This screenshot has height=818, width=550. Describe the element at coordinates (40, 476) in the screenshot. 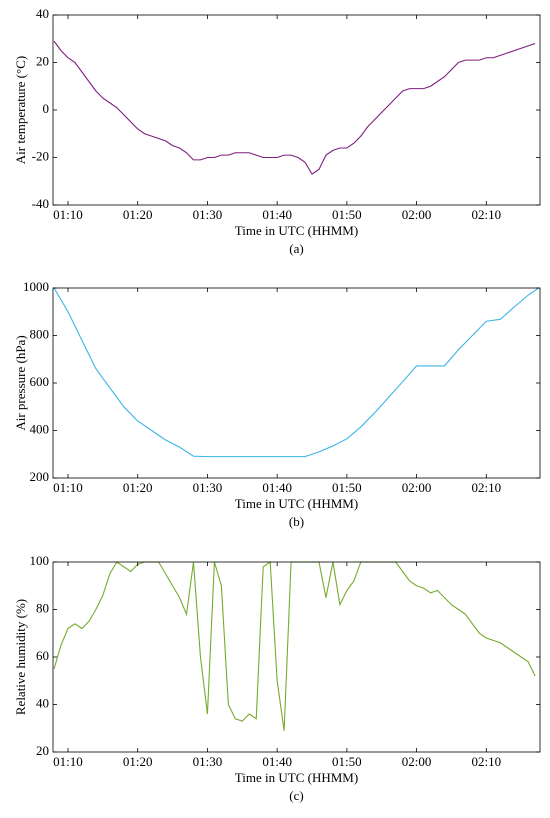

I see `y-tick-label: 200` at that location.